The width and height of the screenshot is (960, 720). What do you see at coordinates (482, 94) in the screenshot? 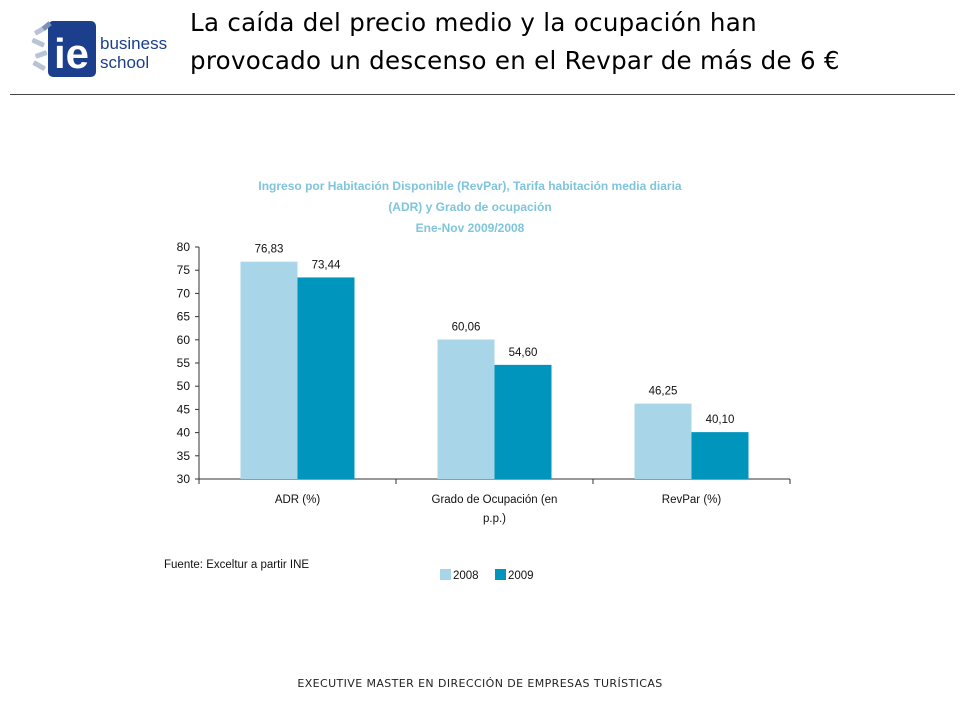
I see `title-divider` at bounding box center [482, 94].